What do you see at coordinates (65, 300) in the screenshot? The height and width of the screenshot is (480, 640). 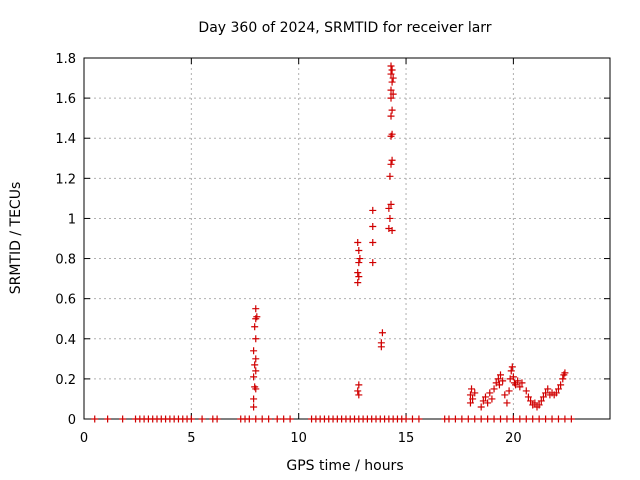 I see `y-tick-label: 0.6` at bounding box center [65, 300].